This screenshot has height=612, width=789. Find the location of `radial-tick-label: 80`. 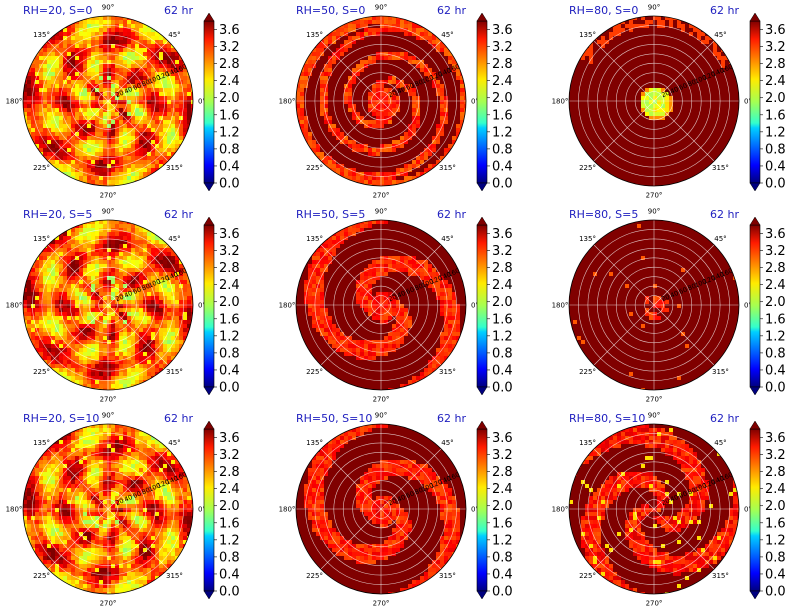

radial-tick-label: 80 is located at coordinates (418, 83).